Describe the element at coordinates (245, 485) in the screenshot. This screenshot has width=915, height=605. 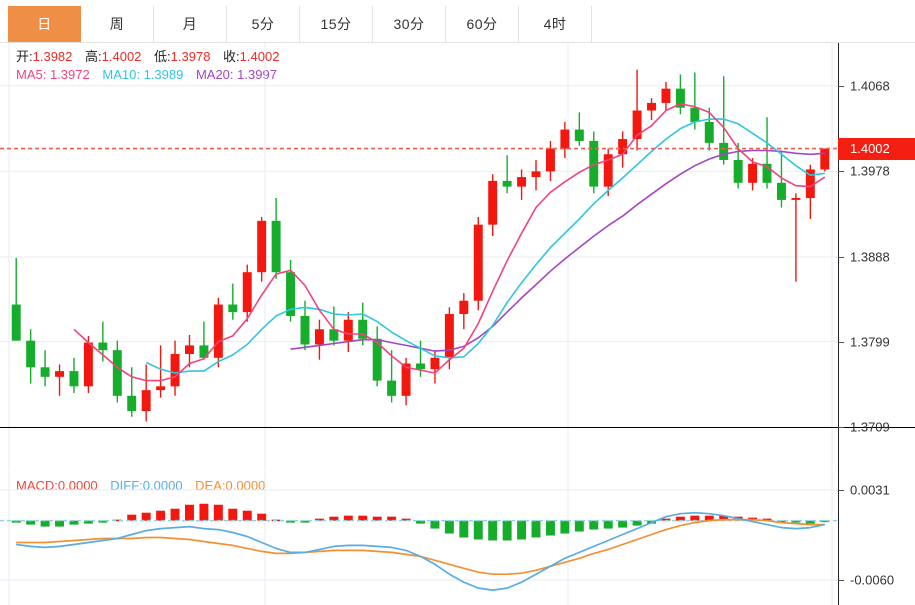
I see `dea-value: 0.0000` at that location.